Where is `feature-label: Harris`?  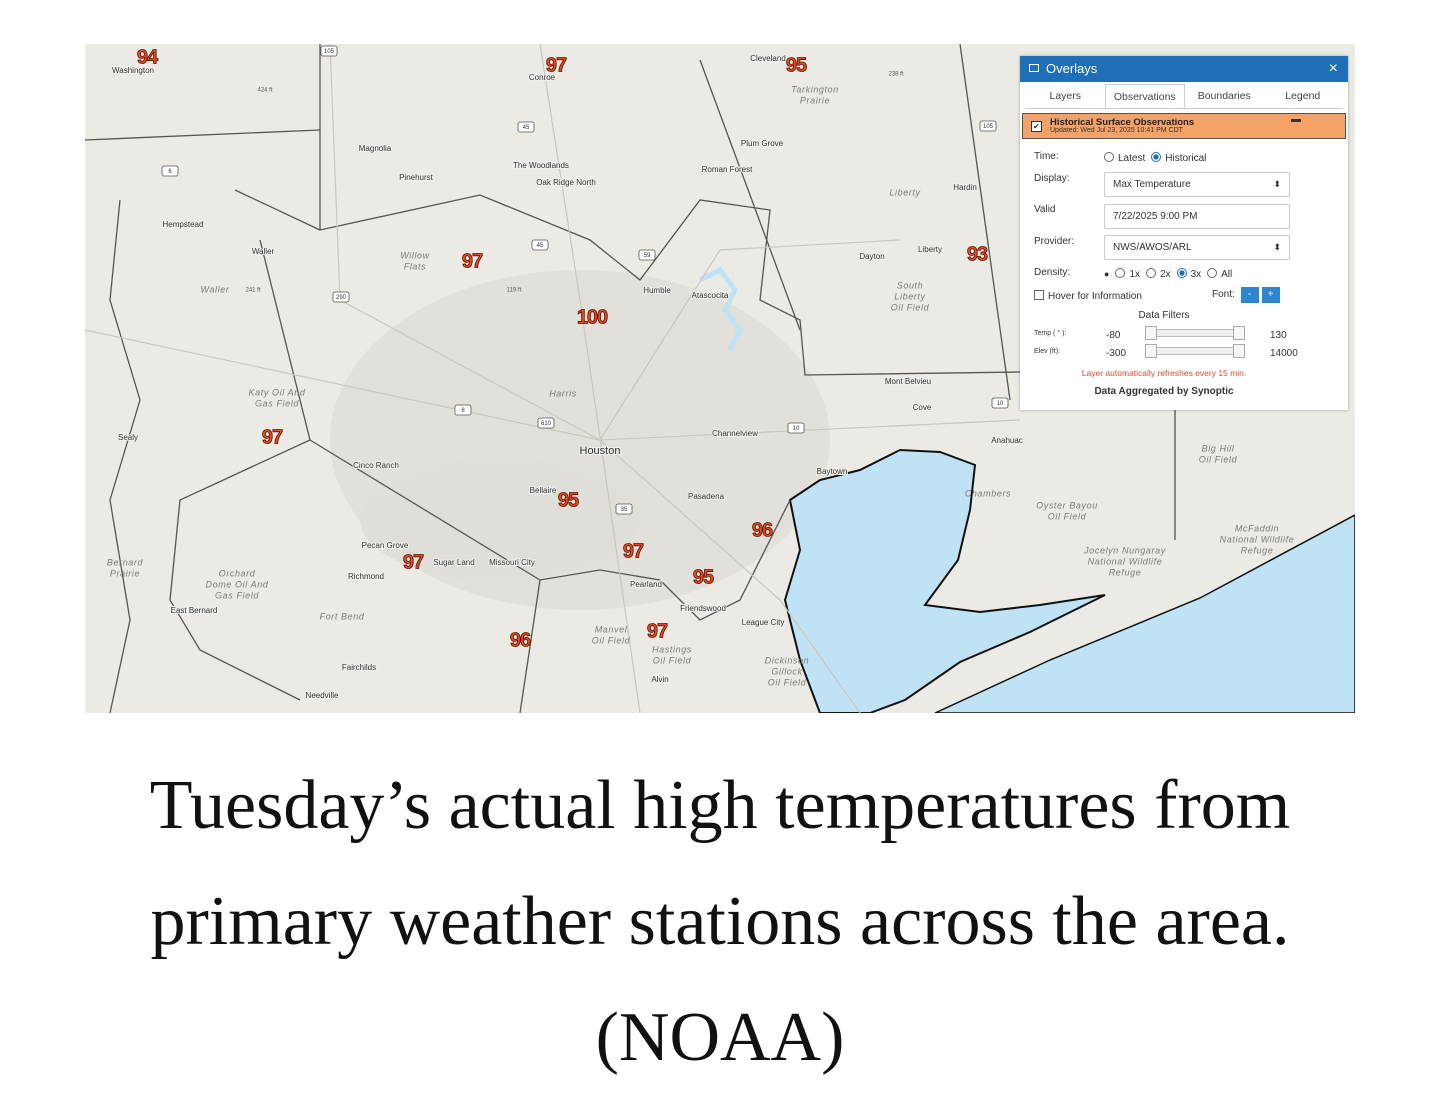
feature-label: Harris is located at coordinates (563, 393).